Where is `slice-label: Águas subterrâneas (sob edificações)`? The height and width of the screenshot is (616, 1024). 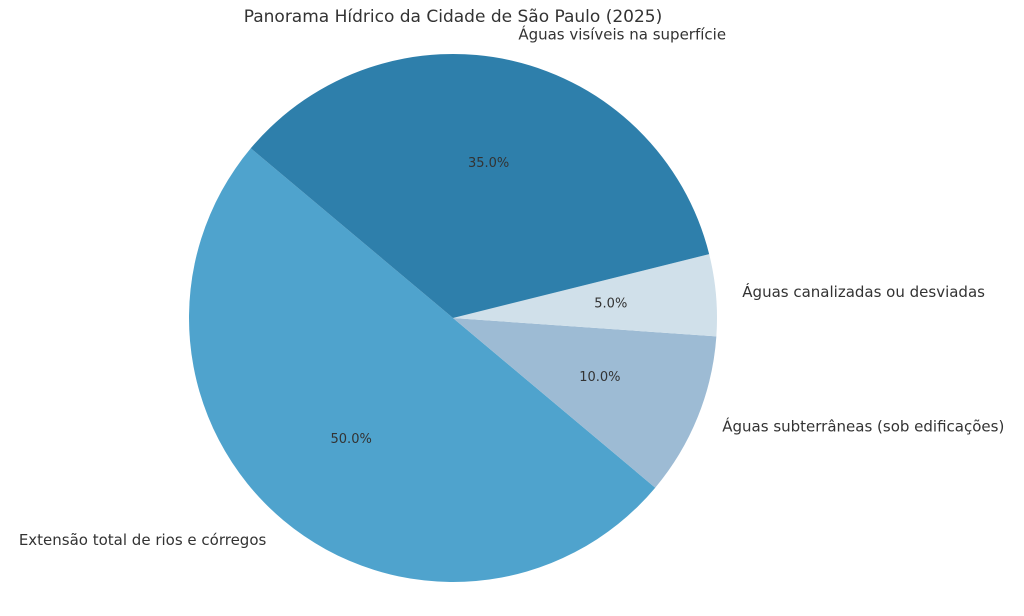 slice-label: Águas subterrâneas (sob edificações) is located at coordinates (863, 425).